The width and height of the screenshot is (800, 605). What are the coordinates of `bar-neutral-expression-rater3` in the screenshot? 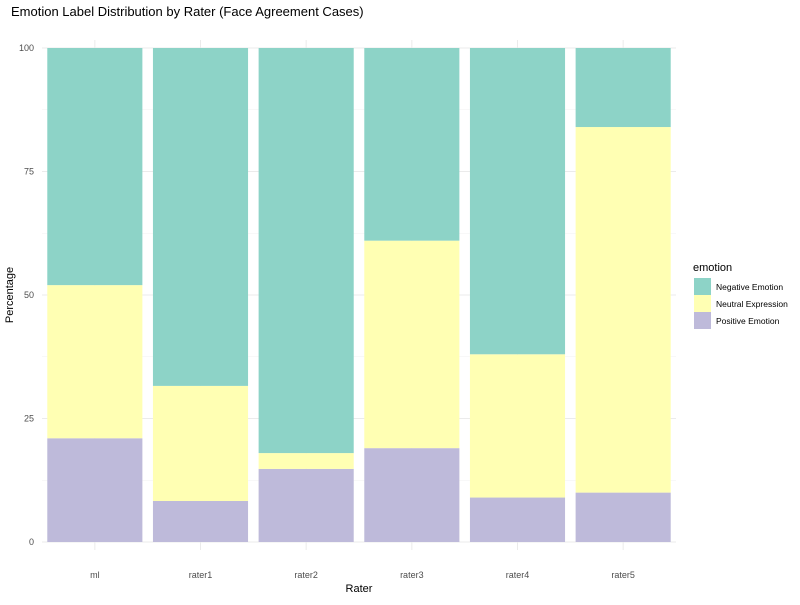 It's located at (412, 344).